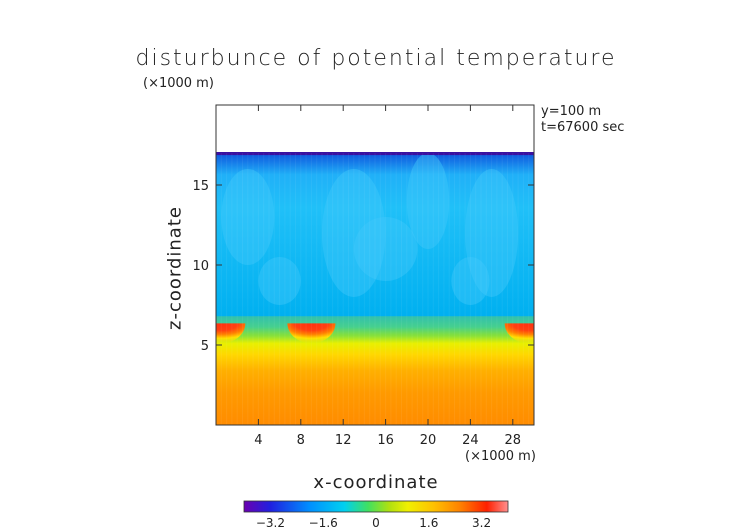 This screenshot has height=532, width=752. I want to click on x-axis-unit: (×1000 m), so click(500, 456).